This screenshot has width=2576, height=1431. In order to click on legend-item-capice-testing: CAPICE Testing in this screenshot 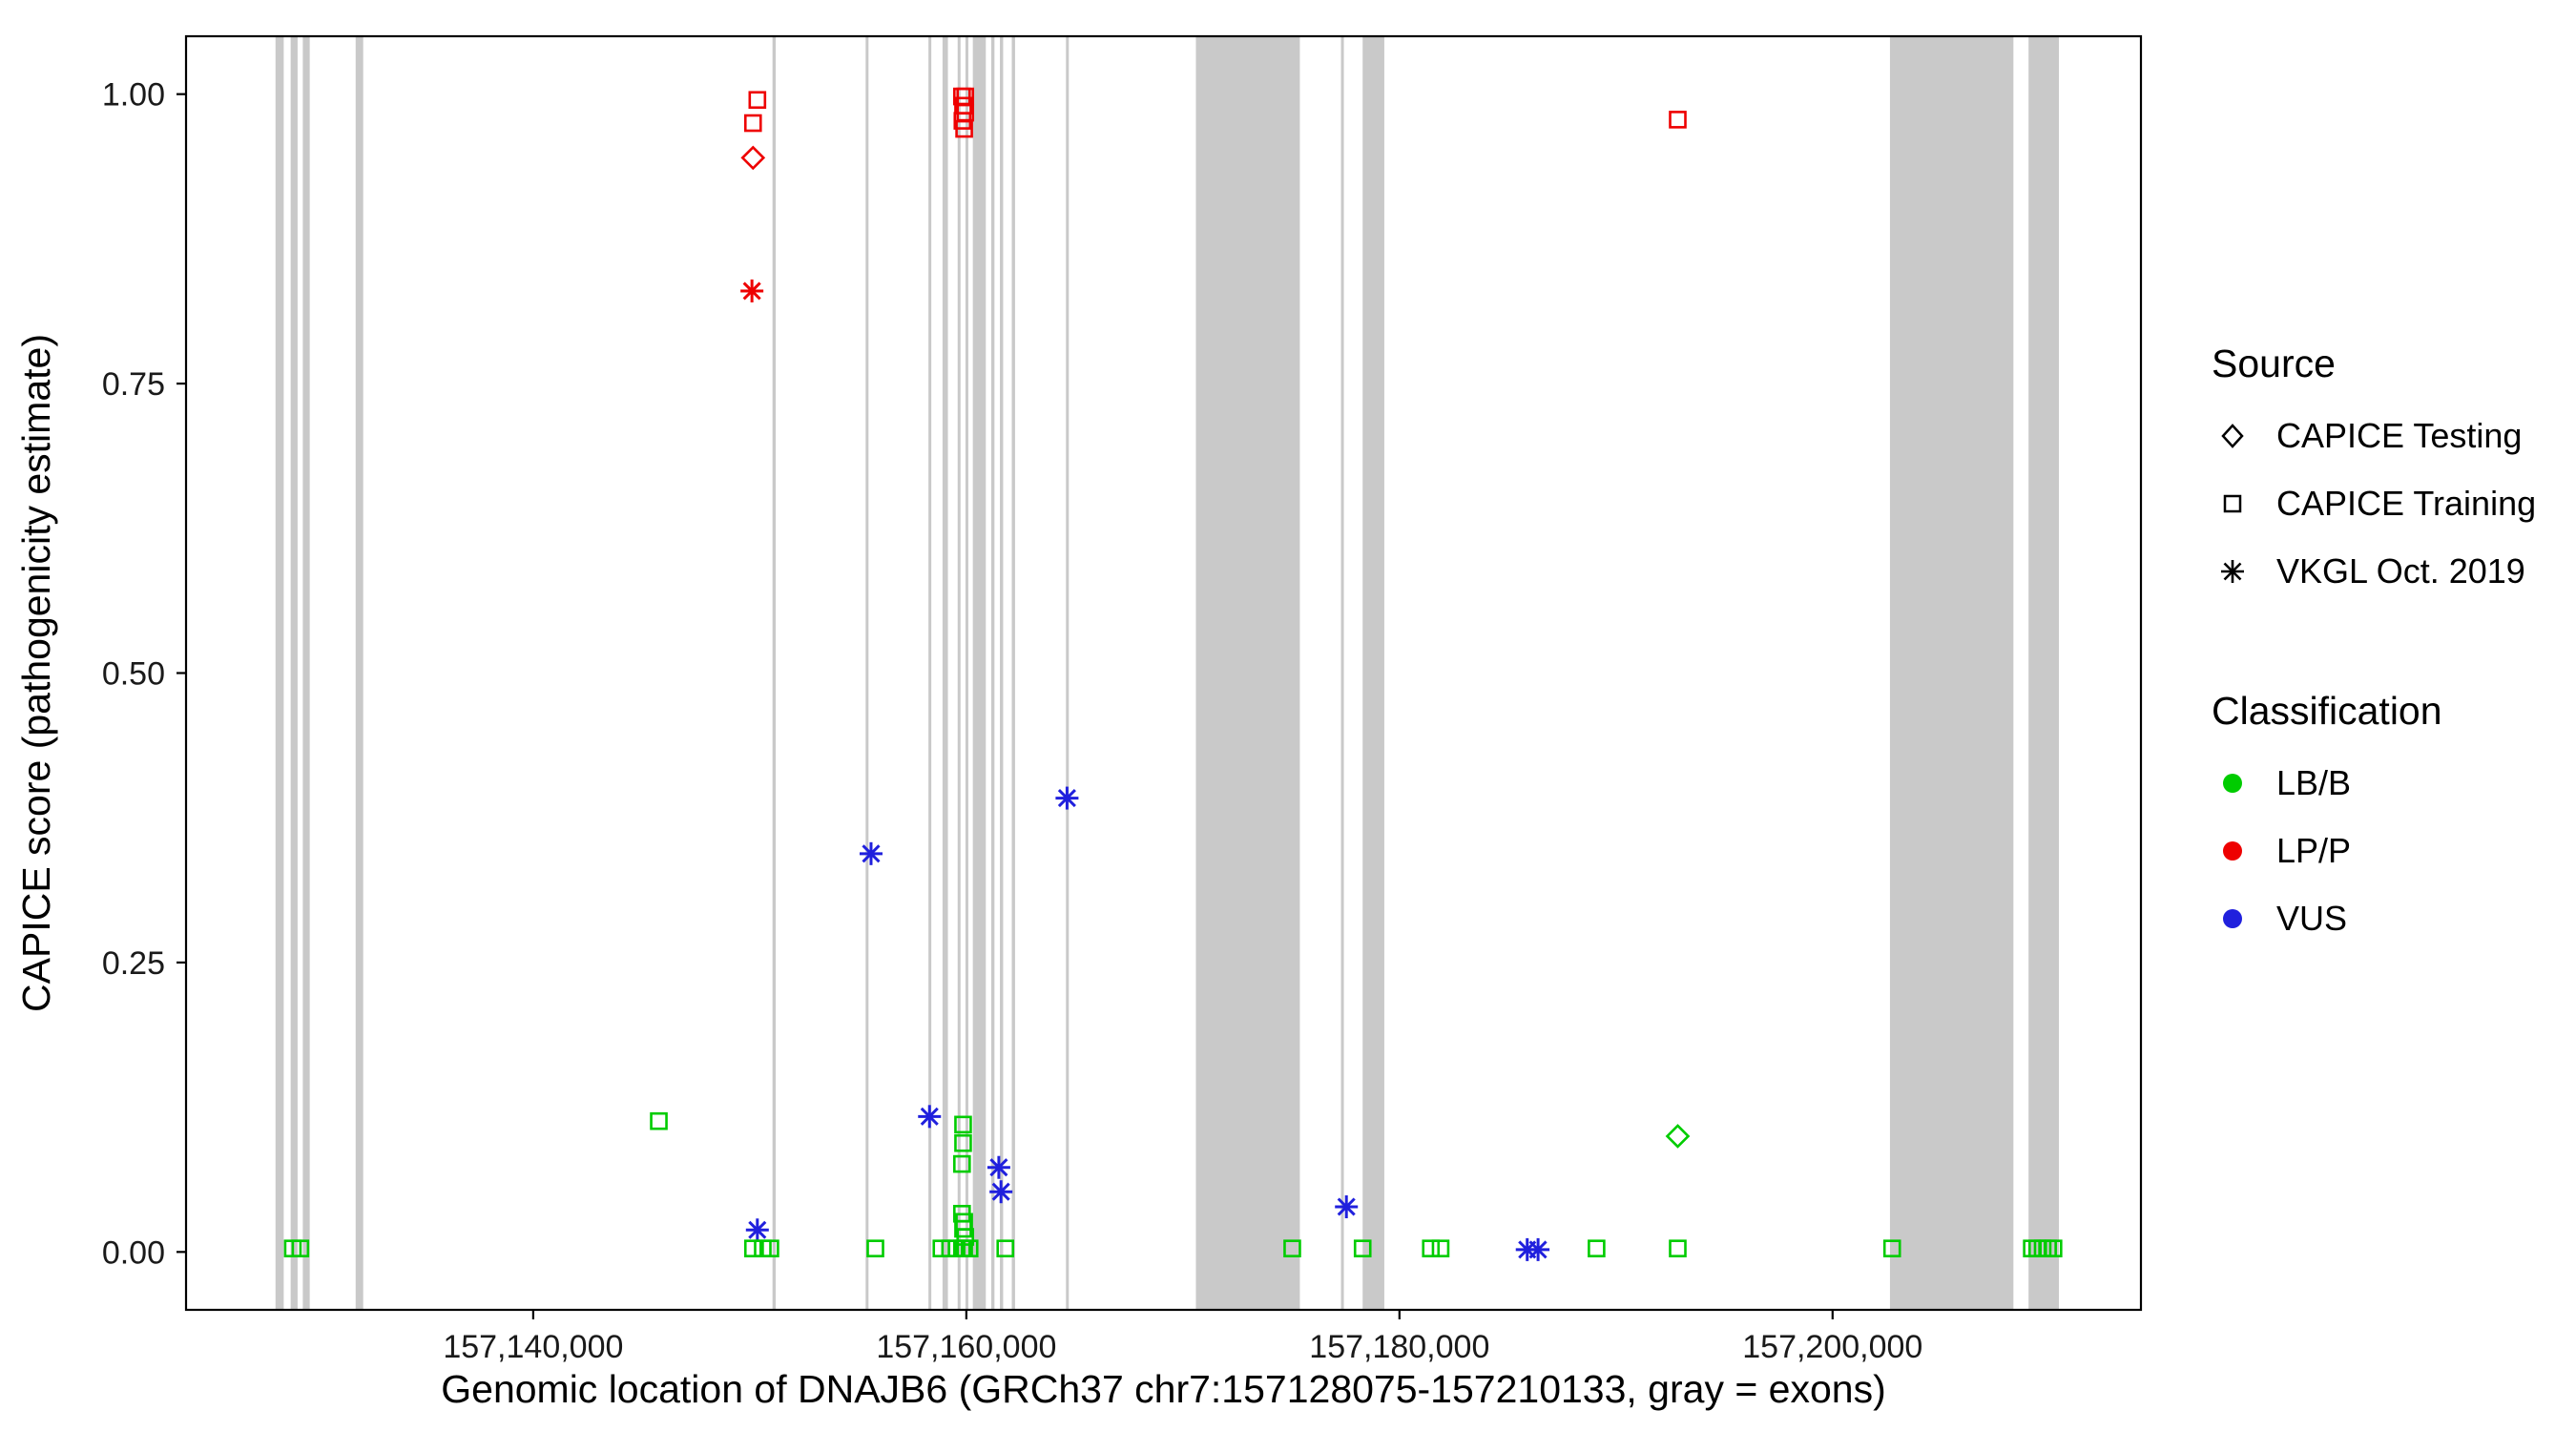, I will do `click(2374, 435)`.